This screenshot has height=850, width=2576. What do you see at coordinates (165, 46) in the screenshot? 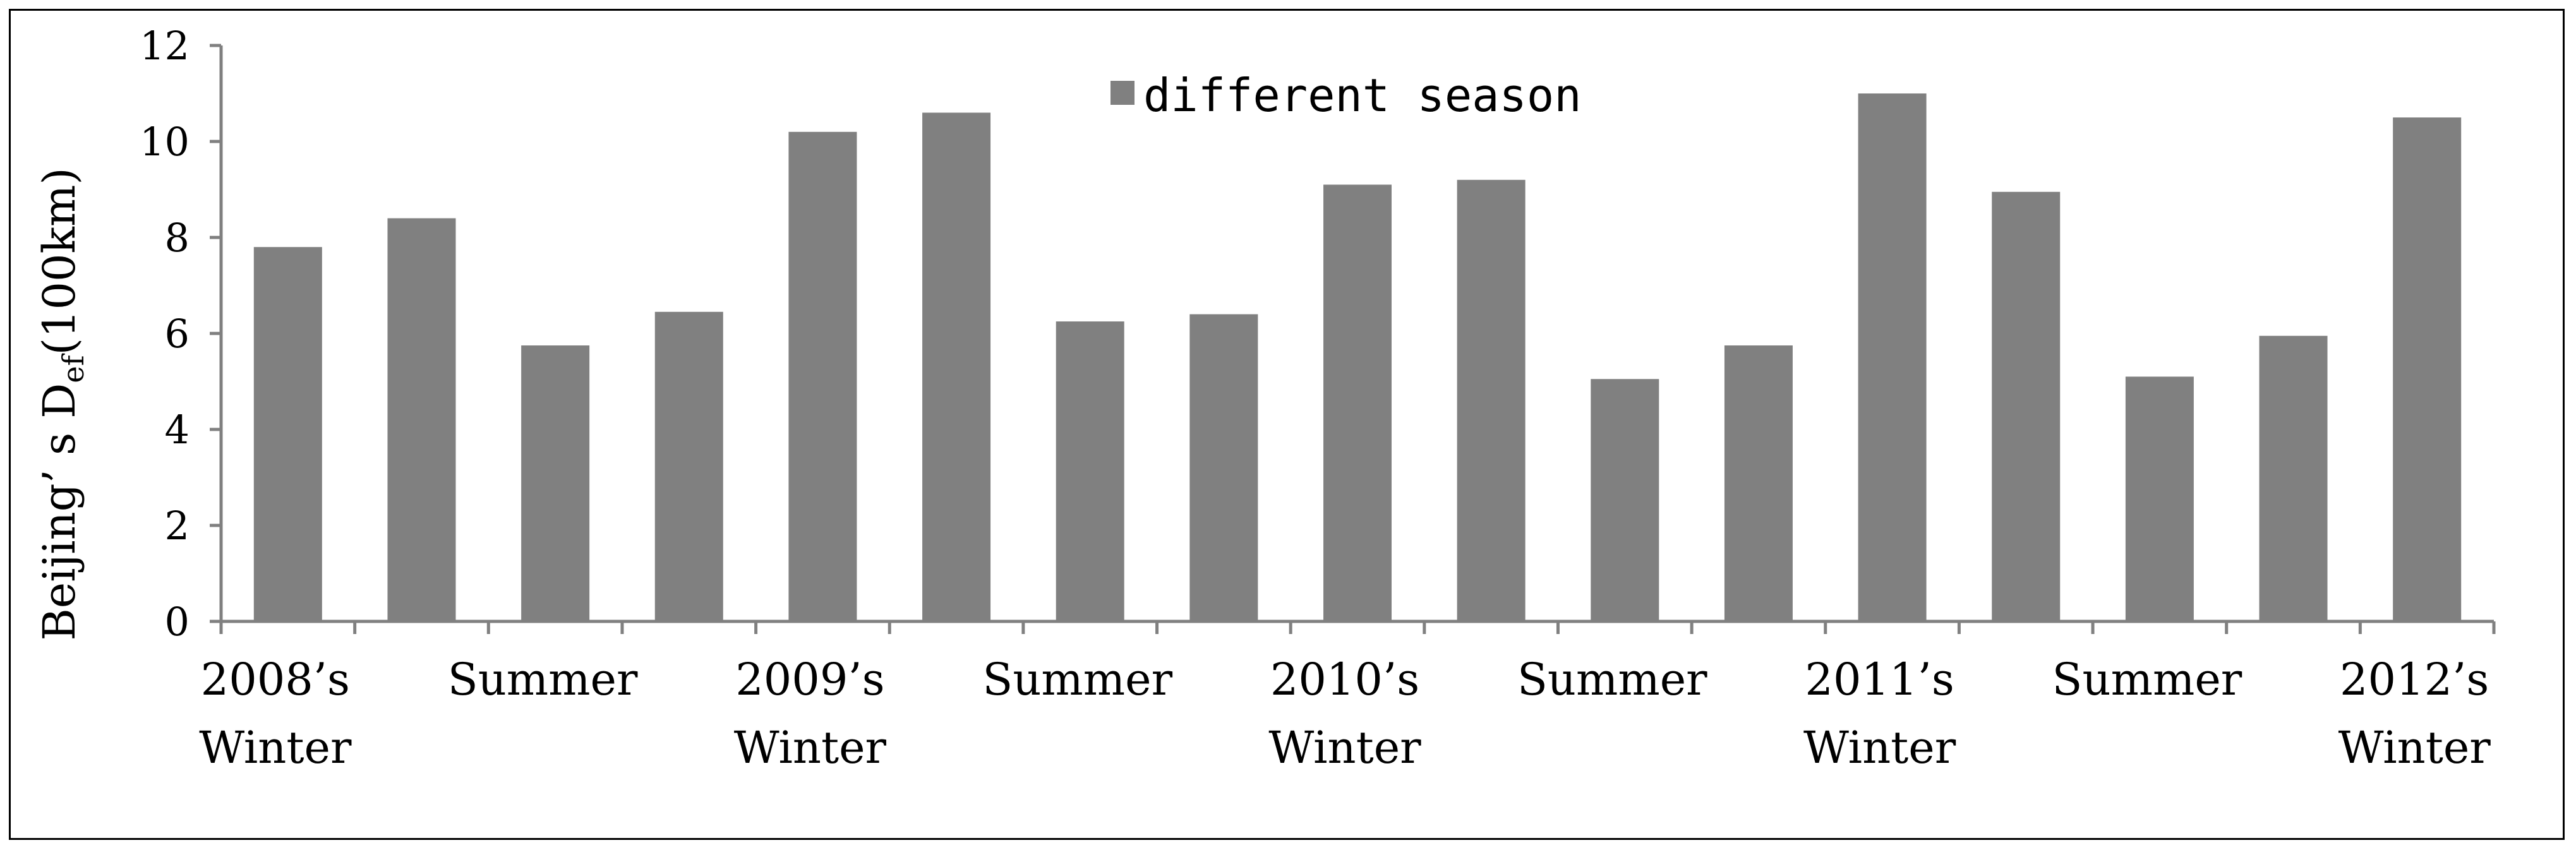
I see `y-tick-label: 12` at bounding box center [165, 46].